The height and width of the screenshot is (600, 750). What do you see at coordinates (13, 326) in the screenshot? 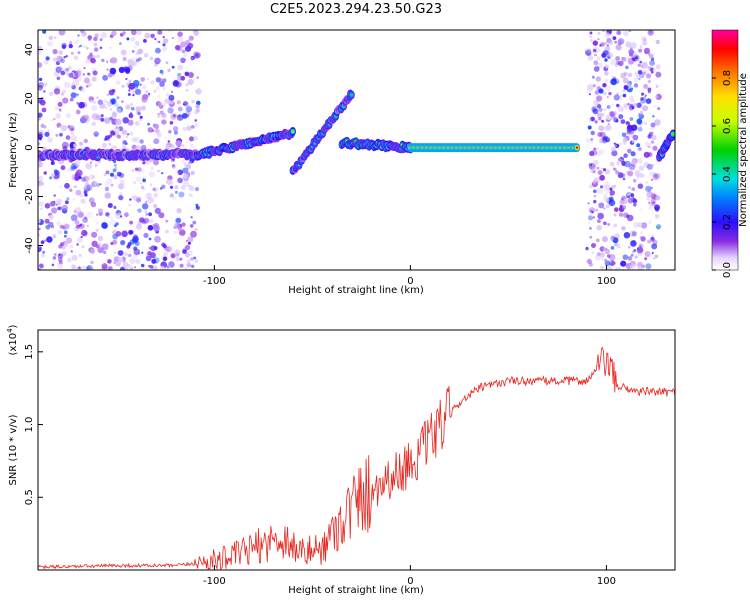
I see `snr-multiplier-close: )` at bounding box center [13, 326].